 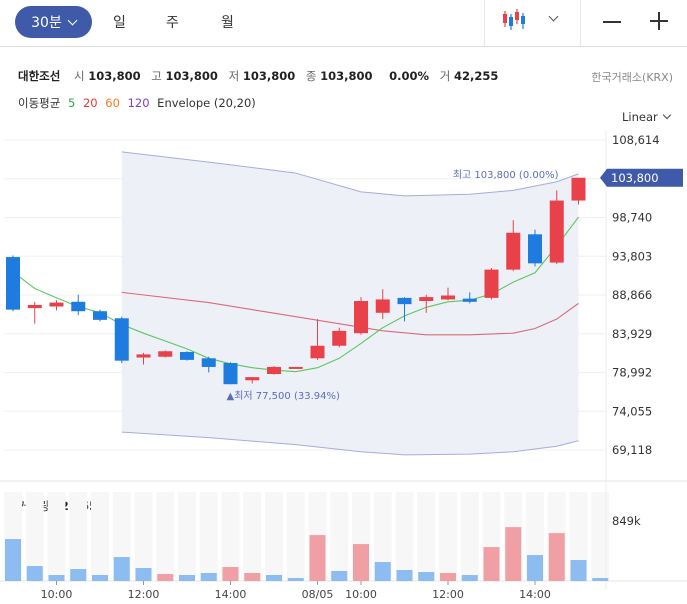 What do you see at coordinates (71, 103) in the screenshot?
I see `ma-period-5: 5` at bounding box center [71, 103].